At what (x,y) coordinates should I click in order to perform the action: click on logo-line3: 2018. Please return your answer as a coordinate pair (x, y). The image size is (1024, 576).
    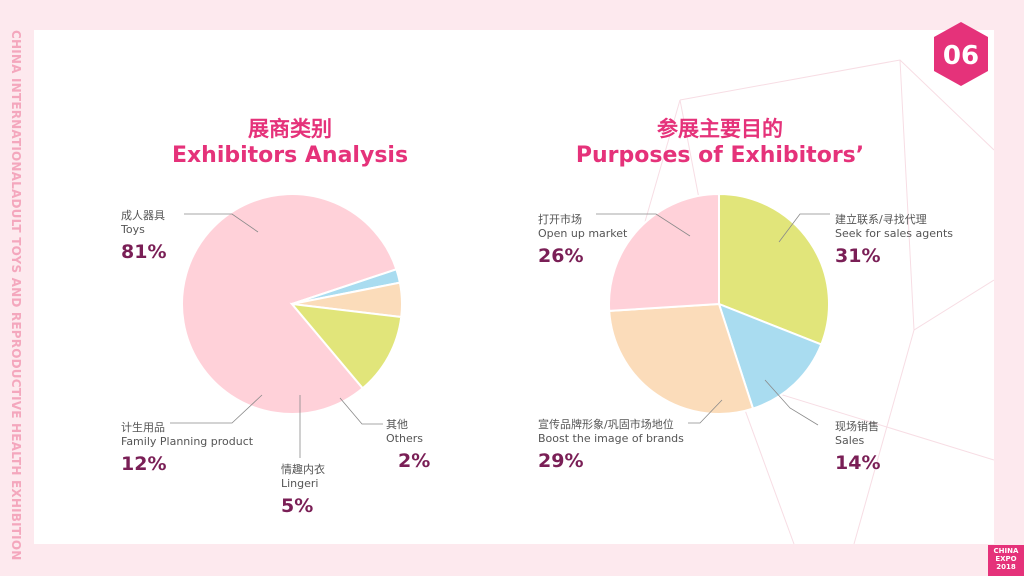
    Looking at the image, I should click on (1006, 567).